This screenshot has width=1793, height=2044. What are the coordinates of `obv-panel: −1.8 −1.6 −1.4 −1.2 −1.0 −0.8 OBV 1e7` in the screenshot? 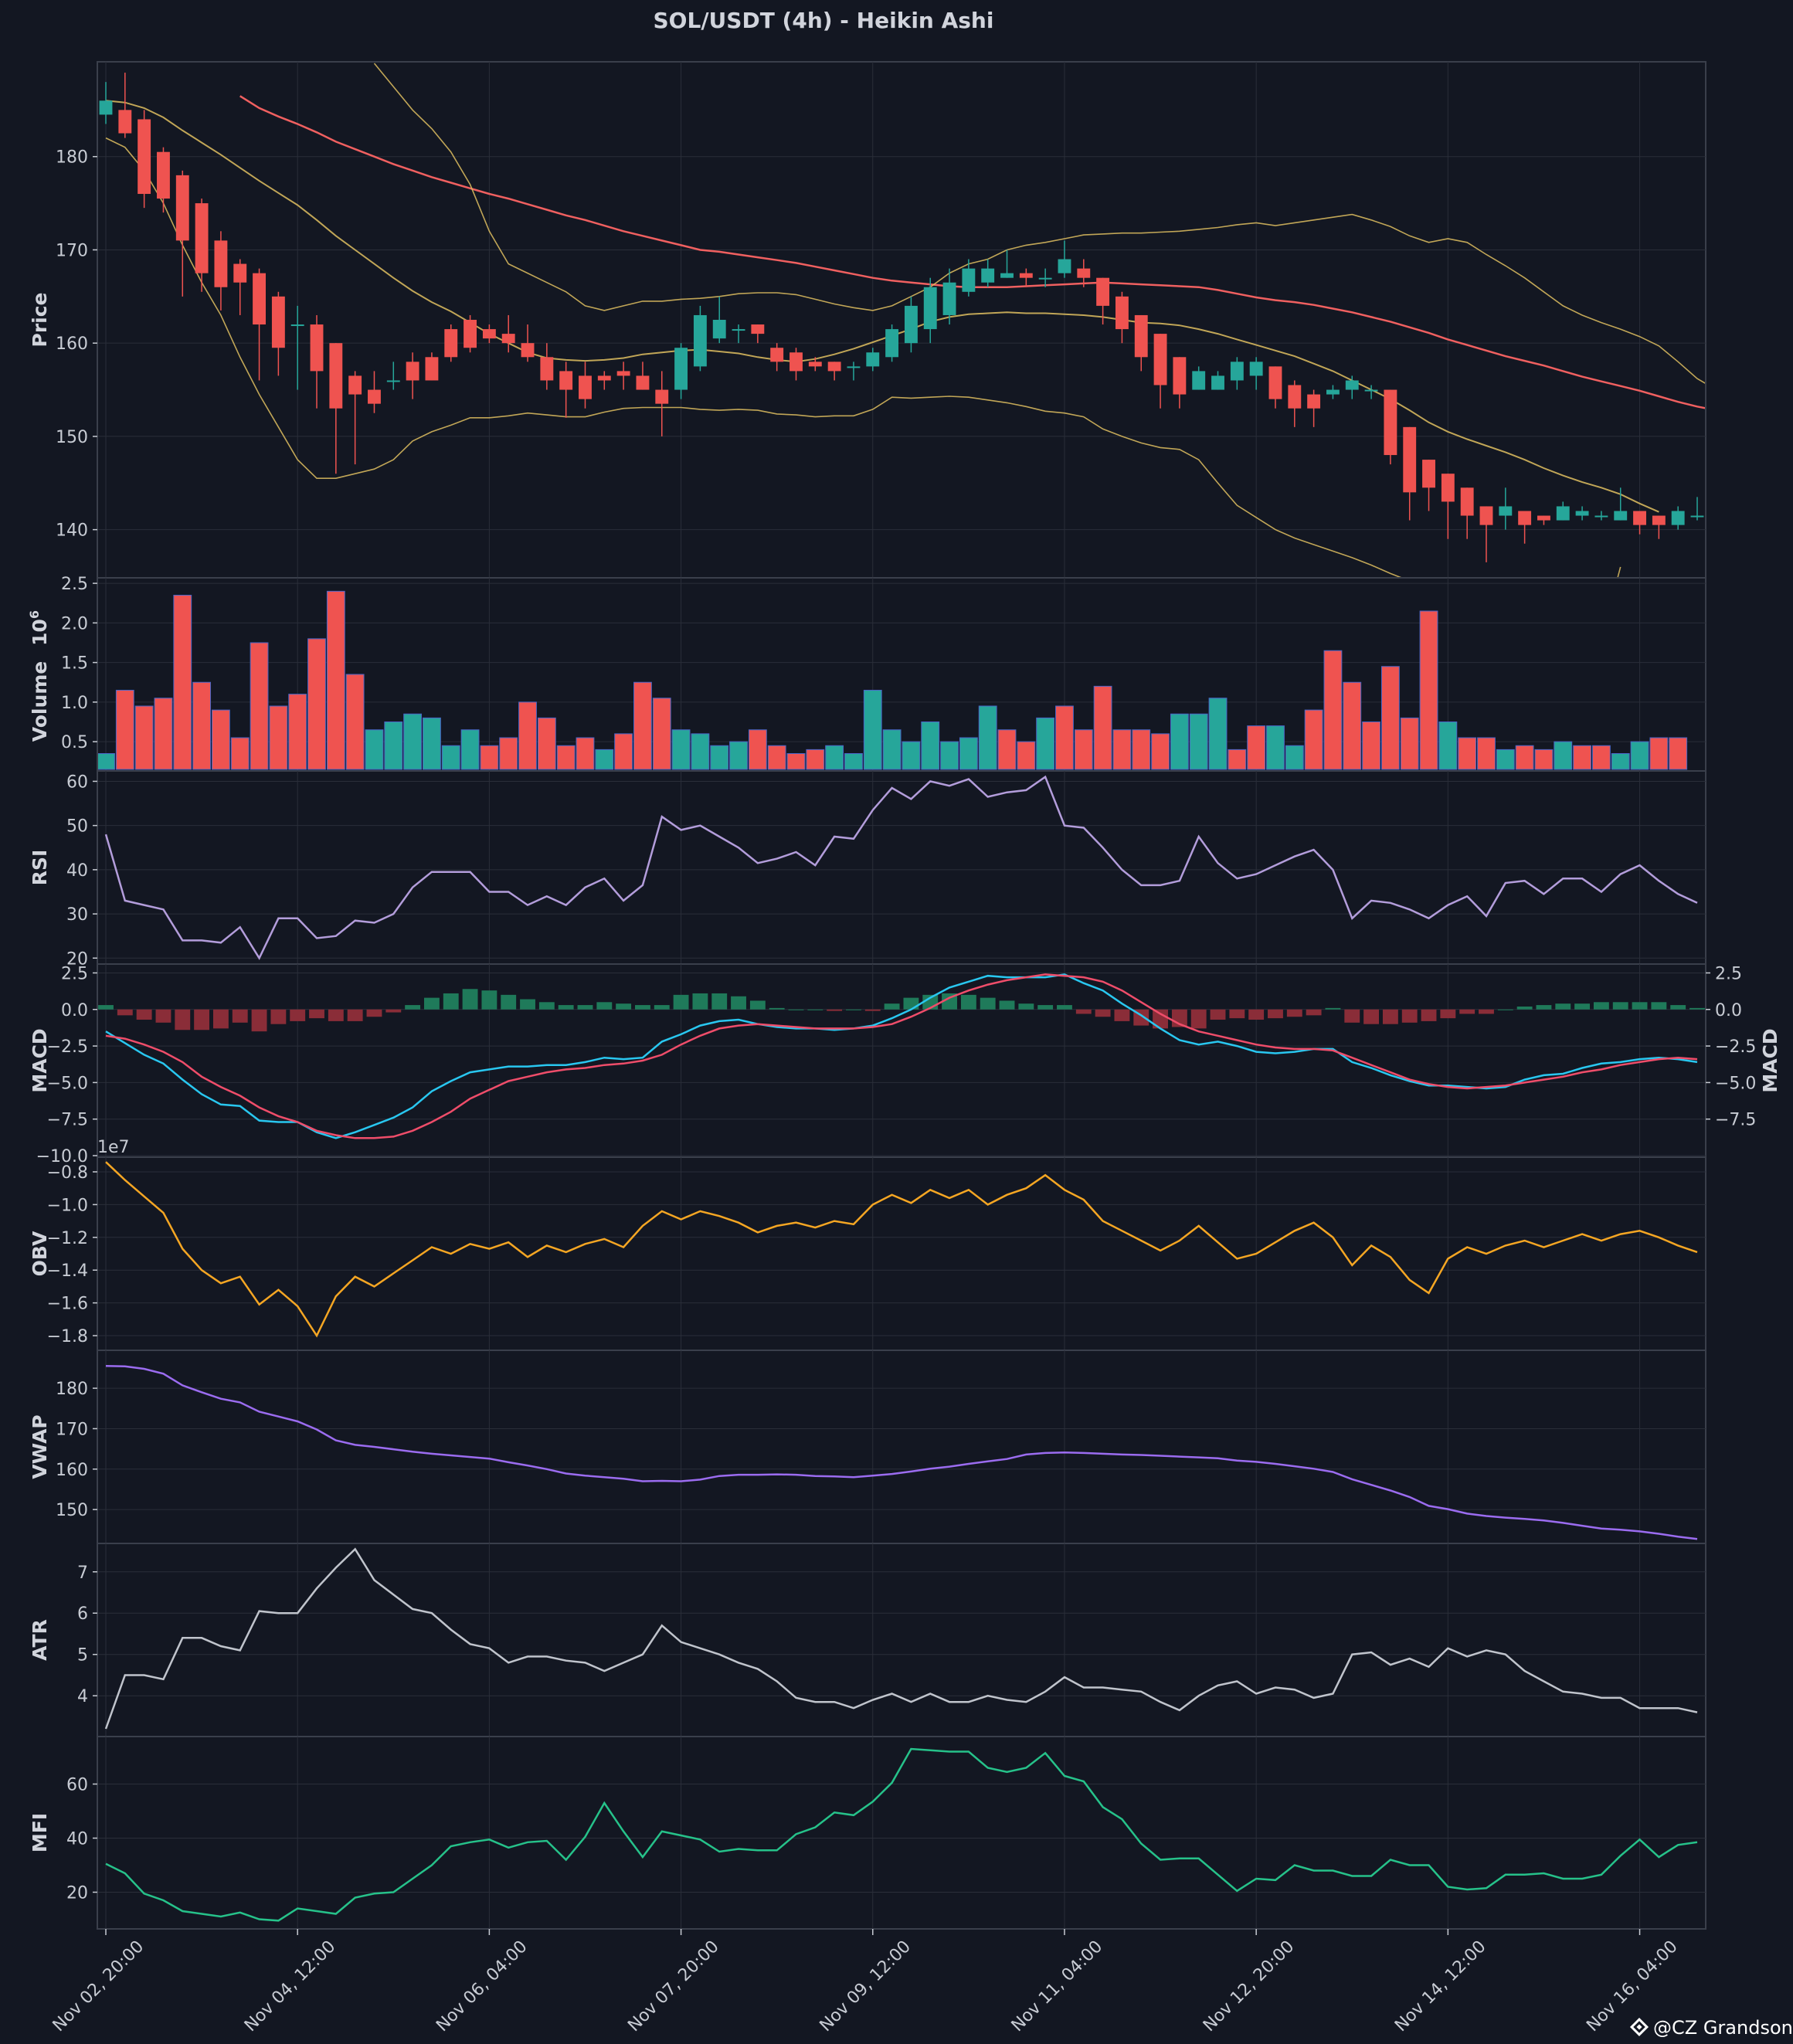 It's located at (868, 1244).